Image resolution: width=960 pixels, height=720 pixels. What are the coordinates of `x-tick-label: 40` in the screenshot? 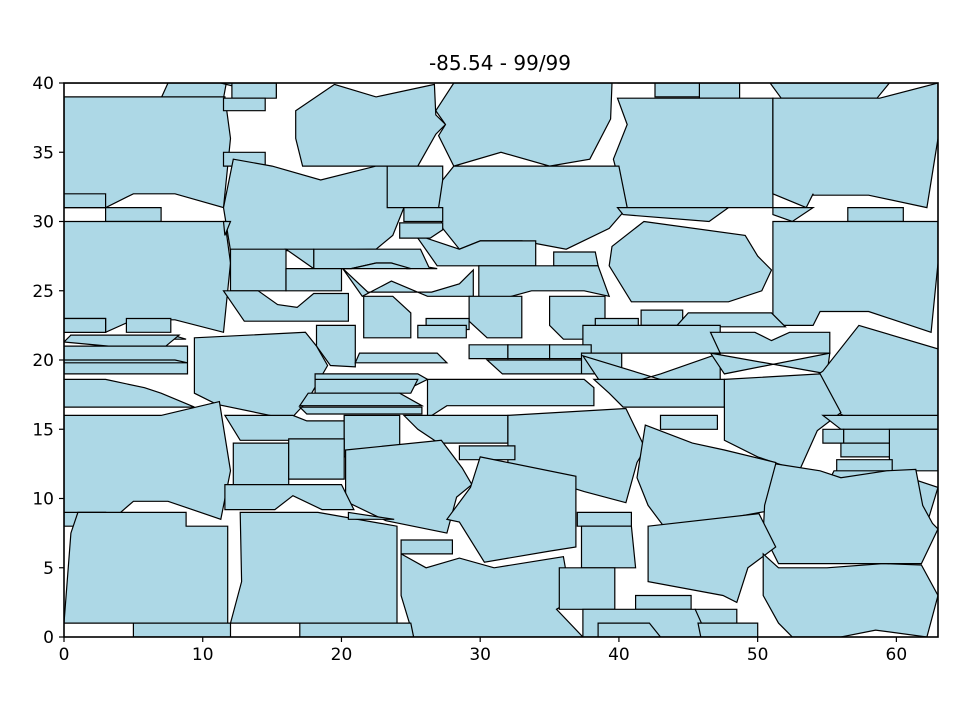 It's located at (619, 655).